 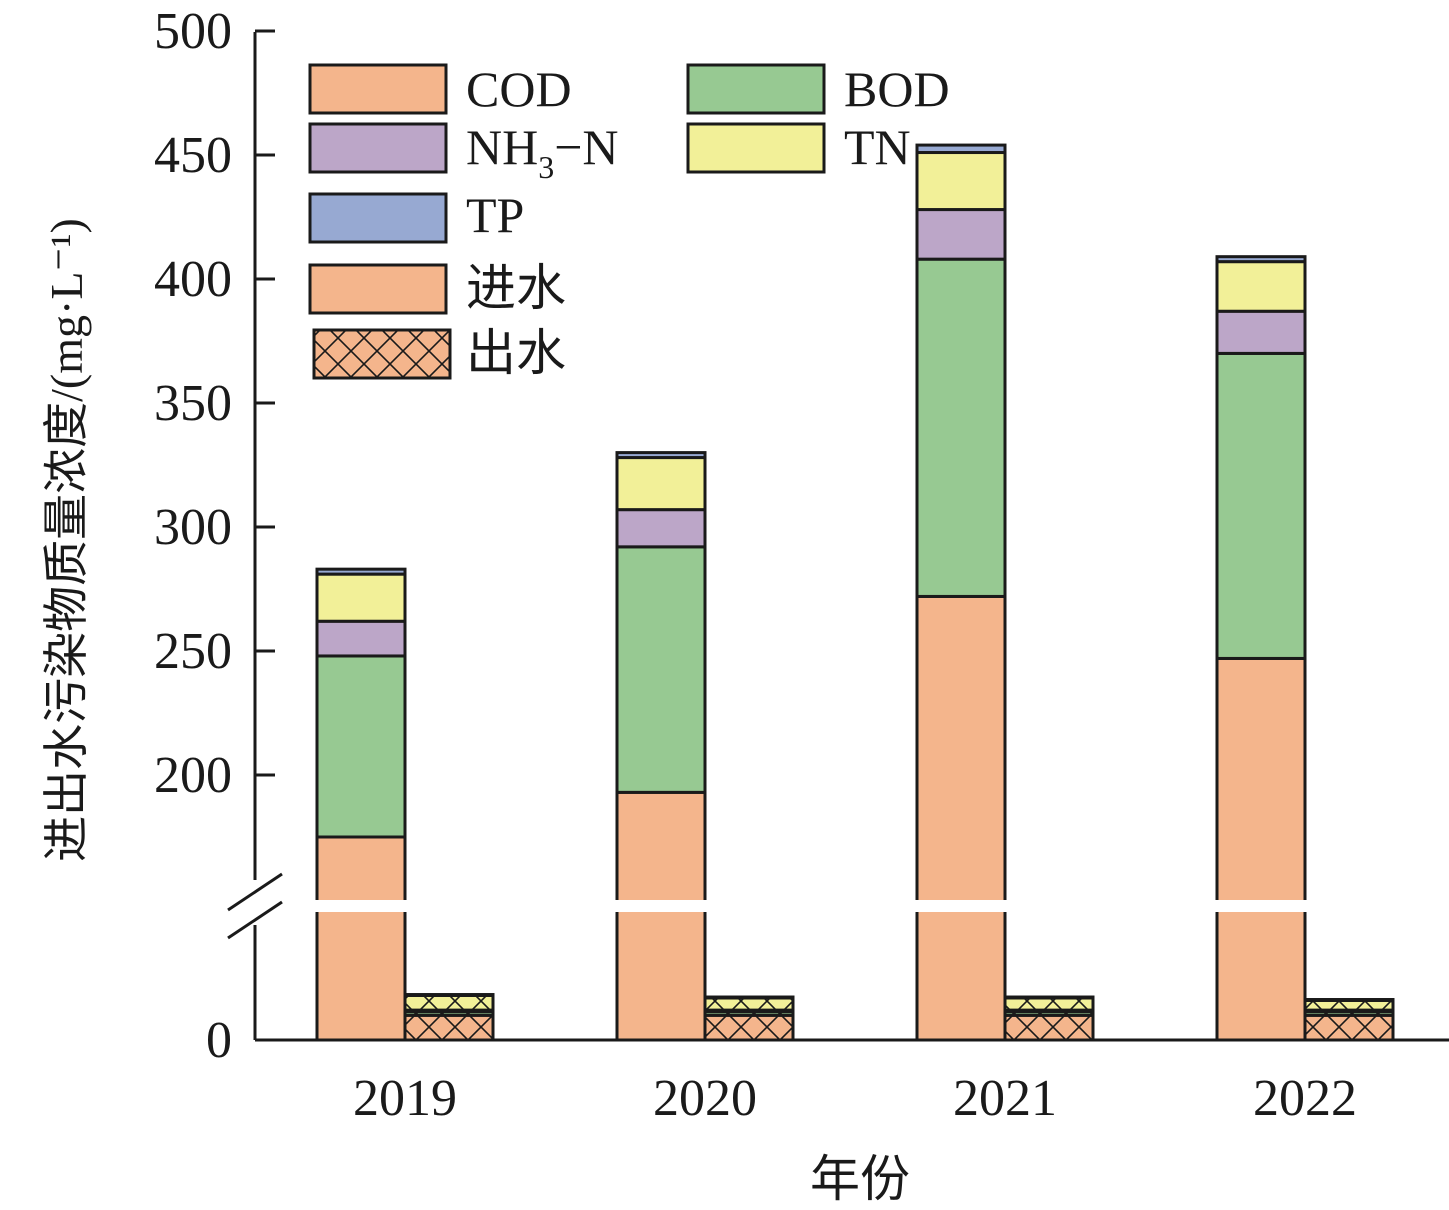 What do you see at coordinates (661, 906) in the screenshot?
I see `axis-break-gap-2020` at bounding box center [661, 906].